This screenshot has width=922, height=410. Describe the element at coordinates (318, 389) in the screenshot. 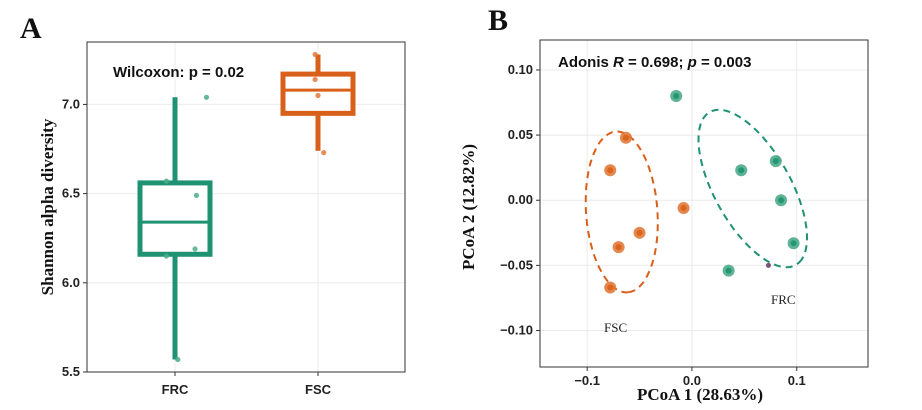

I see `panel-a-xtick-label: FSC` at that location.